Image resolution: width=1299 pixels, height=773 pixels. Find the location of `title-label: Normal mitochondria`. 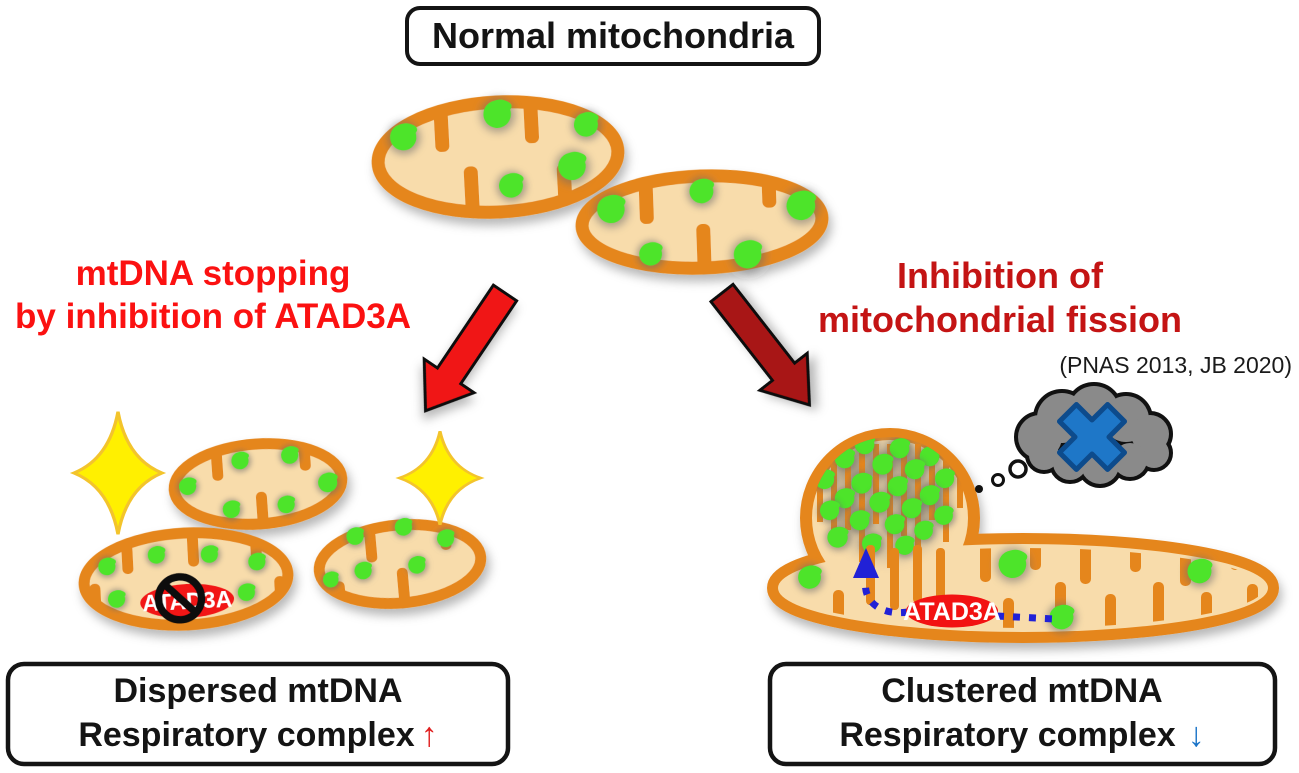

title-label: Normal mitochondria is located at coordinates (613, 35).